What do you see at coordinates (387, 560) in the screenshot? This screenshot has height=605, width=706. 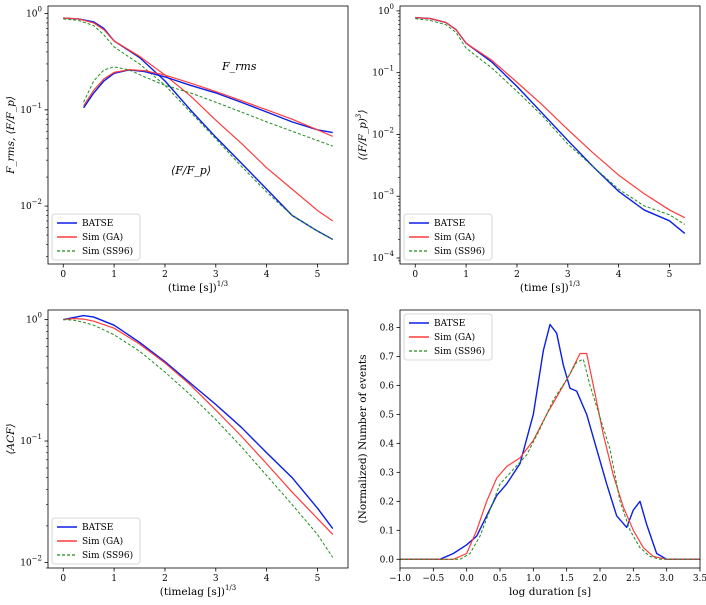 I see `y-tick-label: 0.0` at bounding box center [387, 560].